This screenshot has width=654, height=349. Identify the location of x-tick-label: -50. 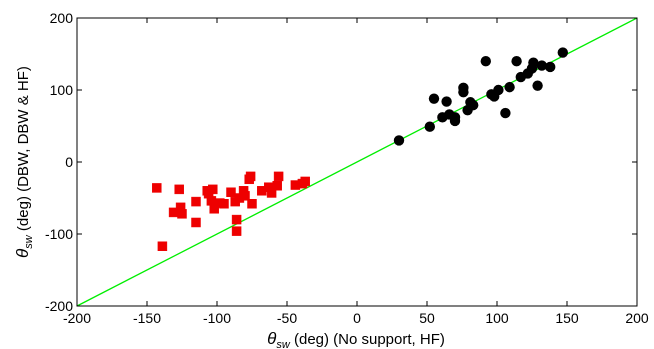
(287, 318).